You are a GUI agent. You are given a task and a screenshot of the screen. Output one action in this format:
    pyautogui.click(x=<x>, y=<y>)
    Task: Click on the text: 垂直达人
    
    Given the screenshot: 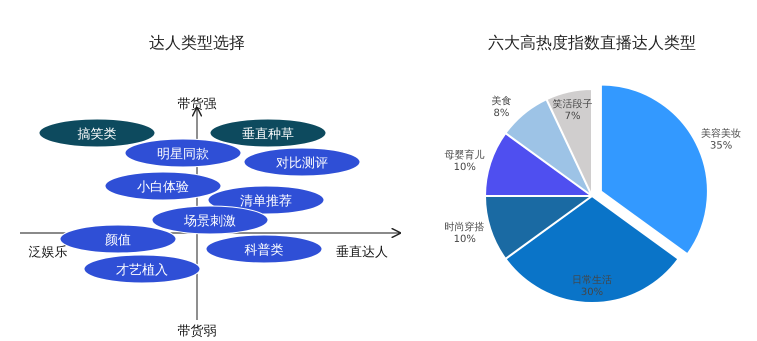 What is the action you would take?
    pyautogui.click(x=362, y=252)
    